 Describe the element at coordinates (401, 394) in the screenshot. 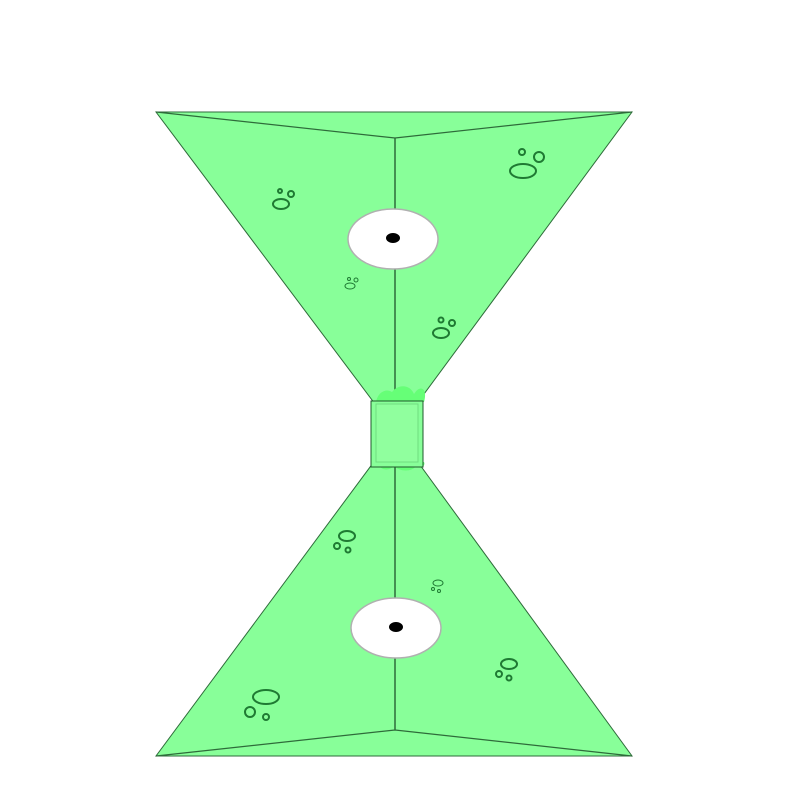

I see `connector-blob-top` at that location.